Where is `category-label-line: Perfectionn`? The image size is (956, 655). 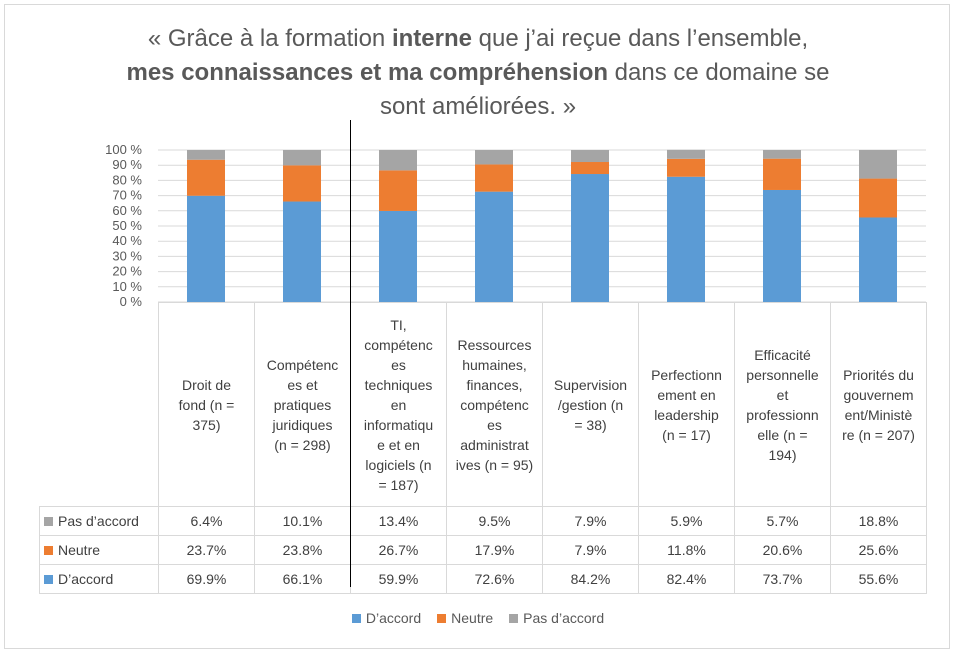
category-label-line: Perfectionn is located at coordinates (686, 374).